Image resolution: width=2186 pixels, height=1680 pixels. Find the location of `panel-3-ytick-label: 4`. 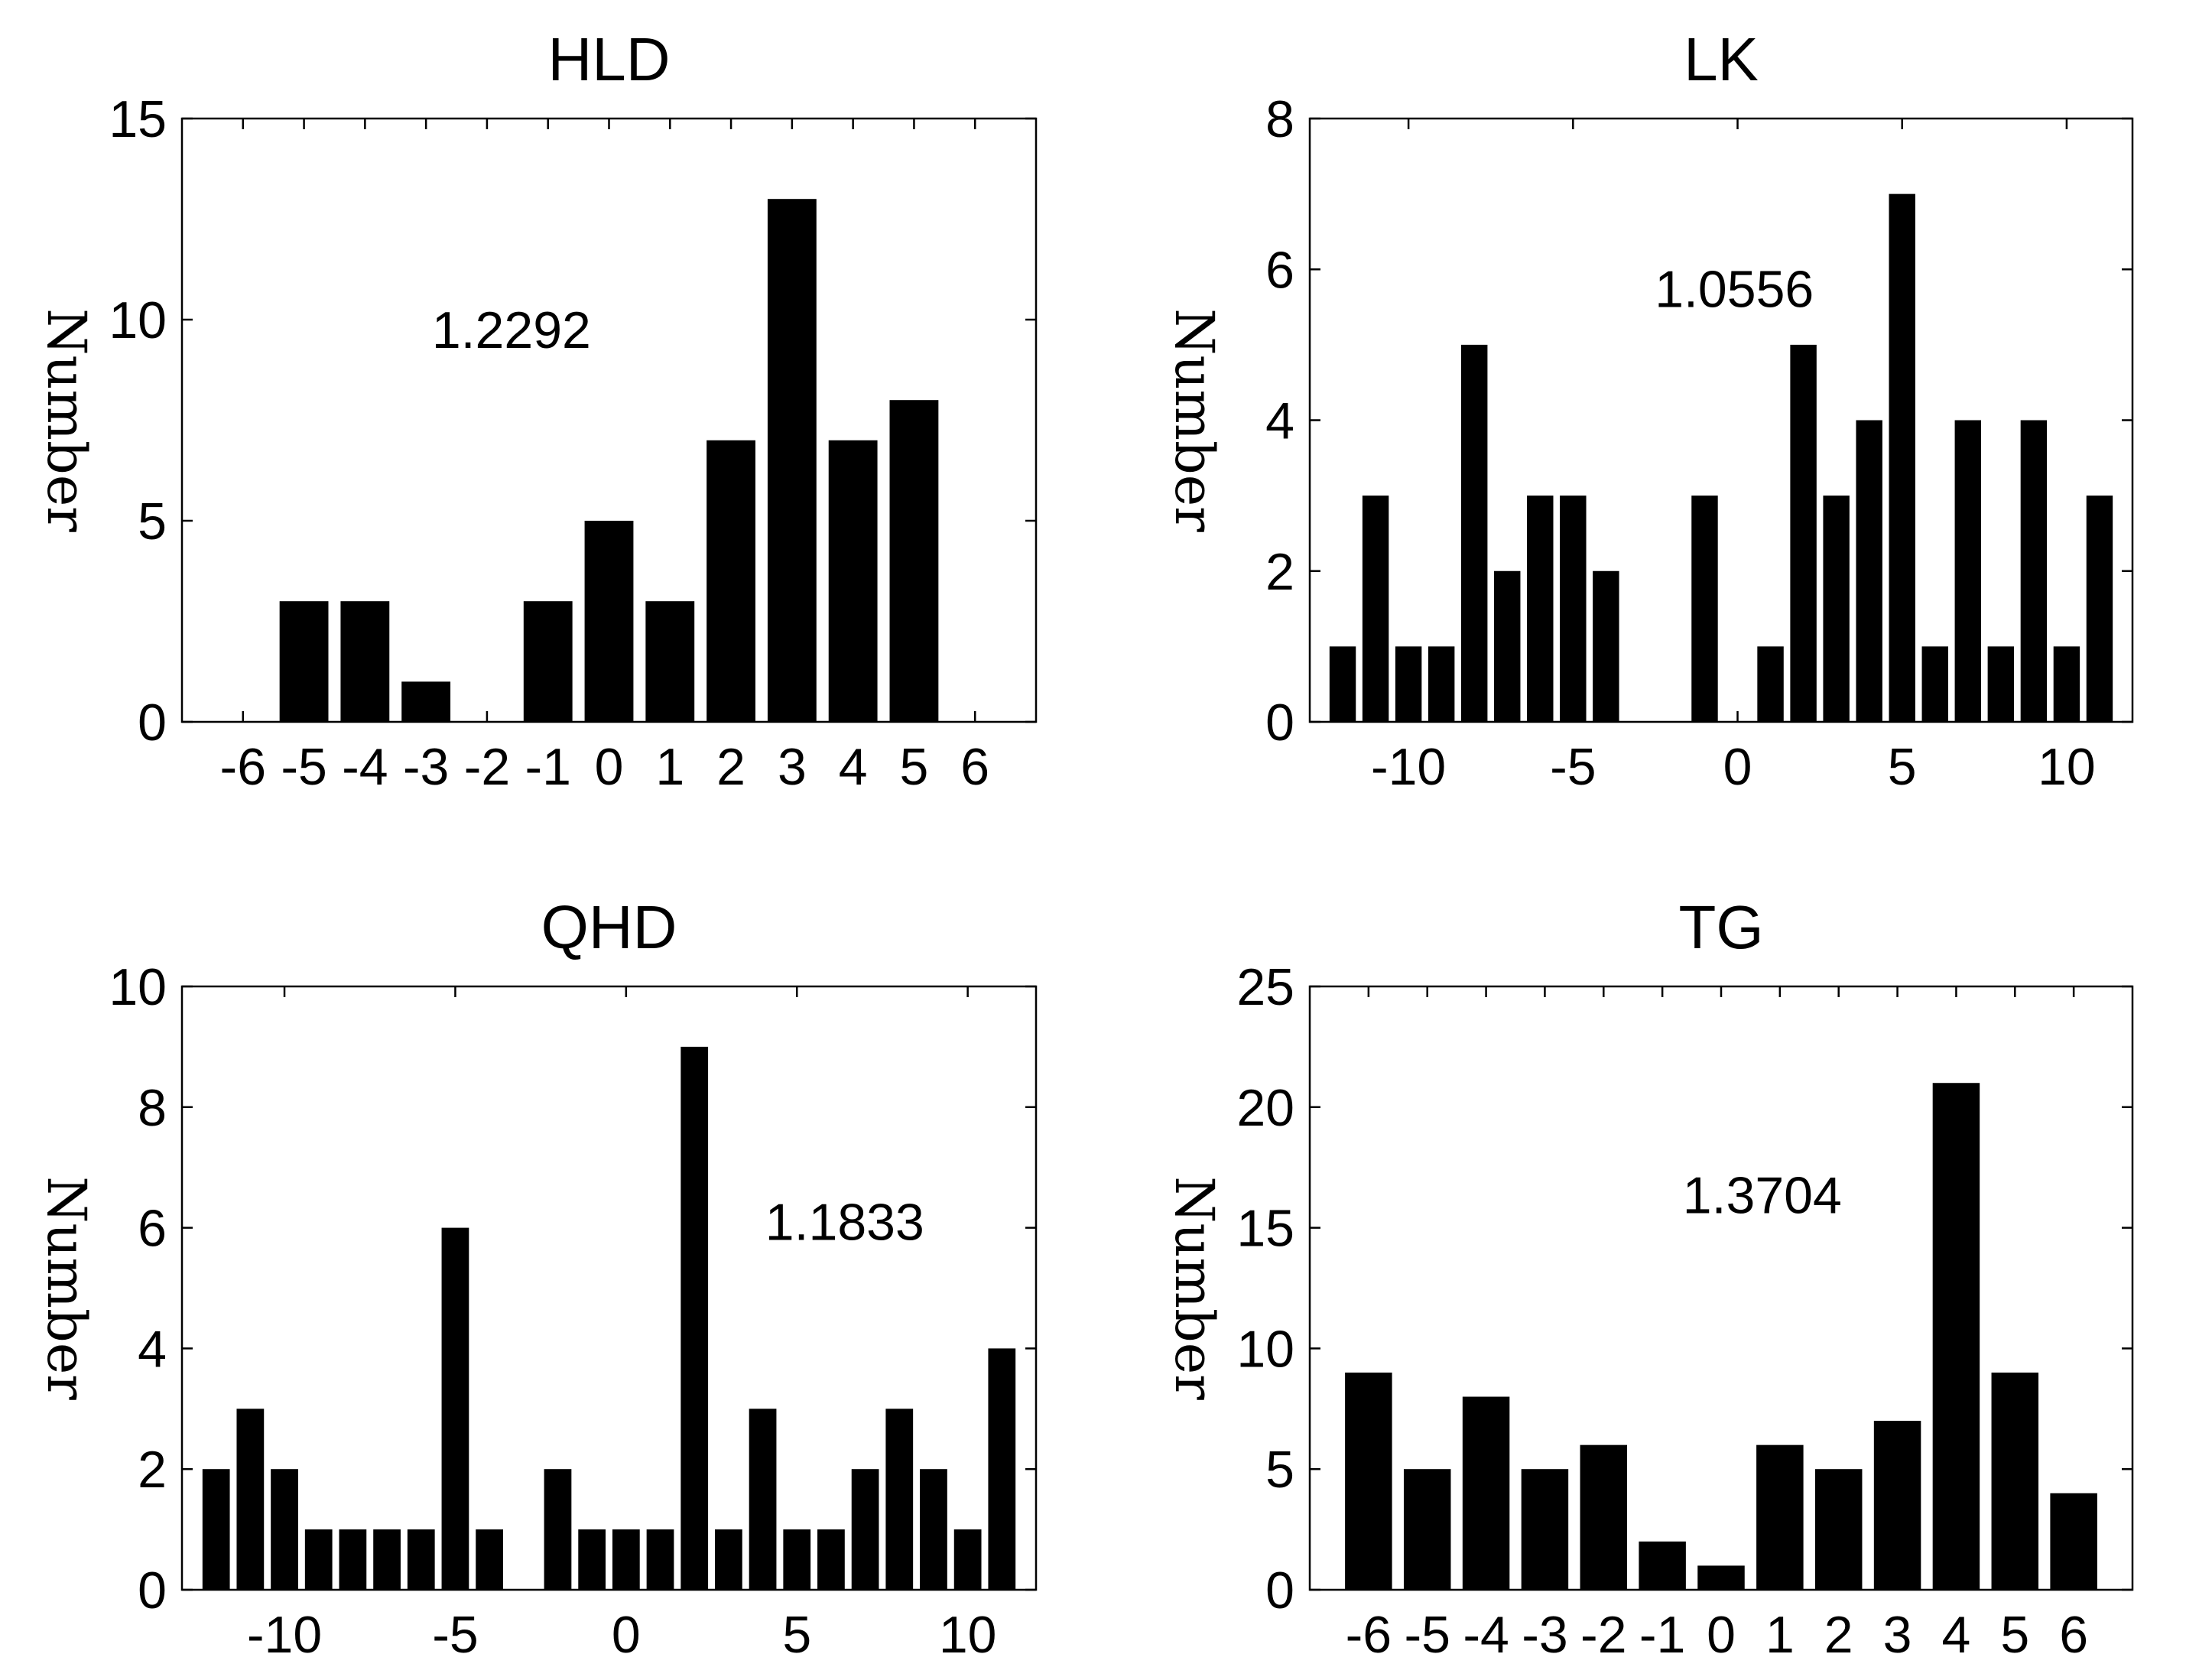

panel-3-ytick-label: 4 is located at coordinates (152, 1349).